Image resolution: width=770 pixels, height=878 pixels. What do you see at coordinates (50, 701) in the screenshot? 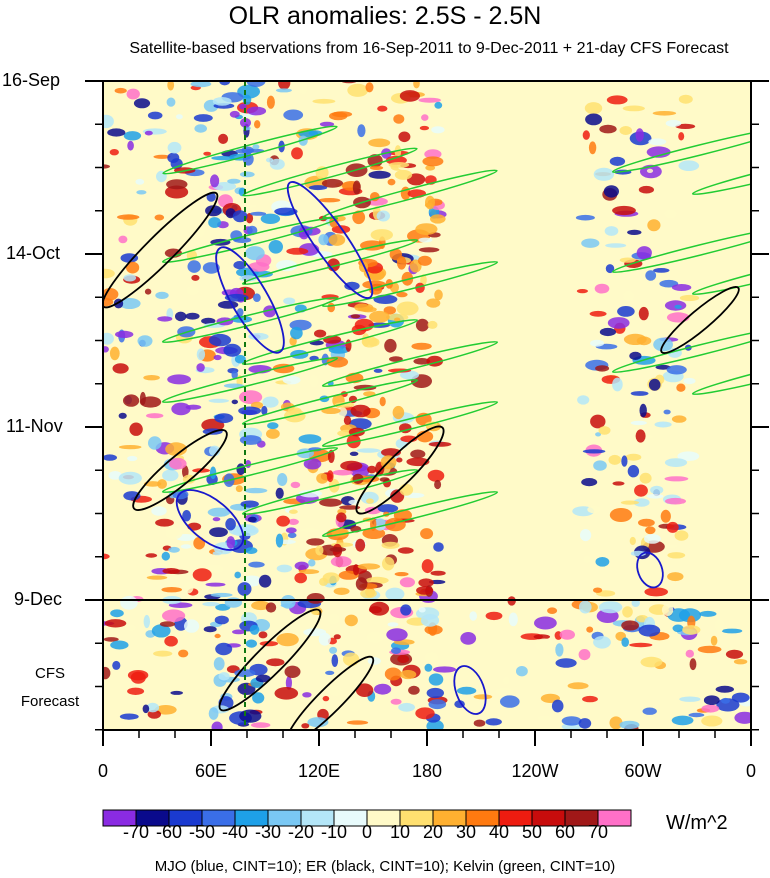
I see `forecast-label: Forecast` at bounding box center [50, 701].